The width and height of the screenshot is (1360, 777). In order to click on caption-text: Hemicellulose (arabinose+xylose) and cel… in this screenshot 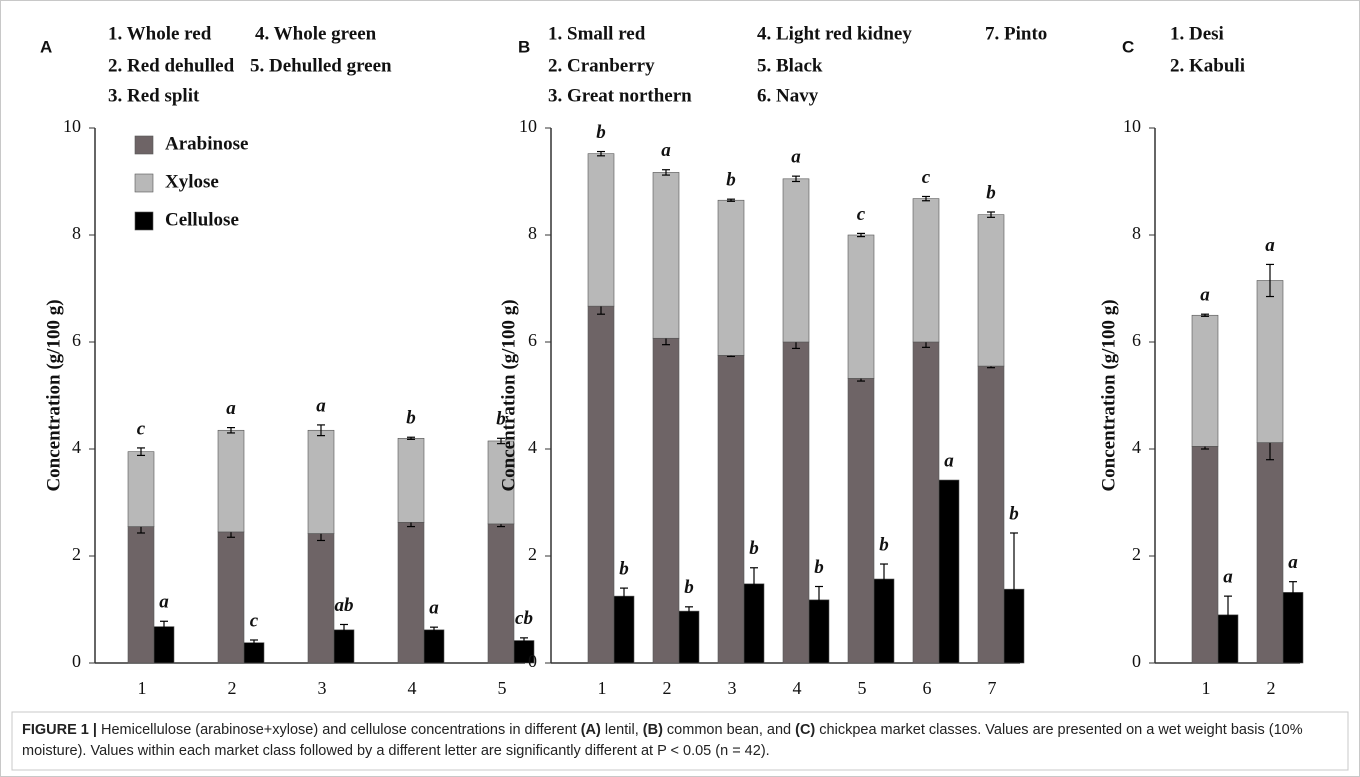, I will do `click(338, 730)`.